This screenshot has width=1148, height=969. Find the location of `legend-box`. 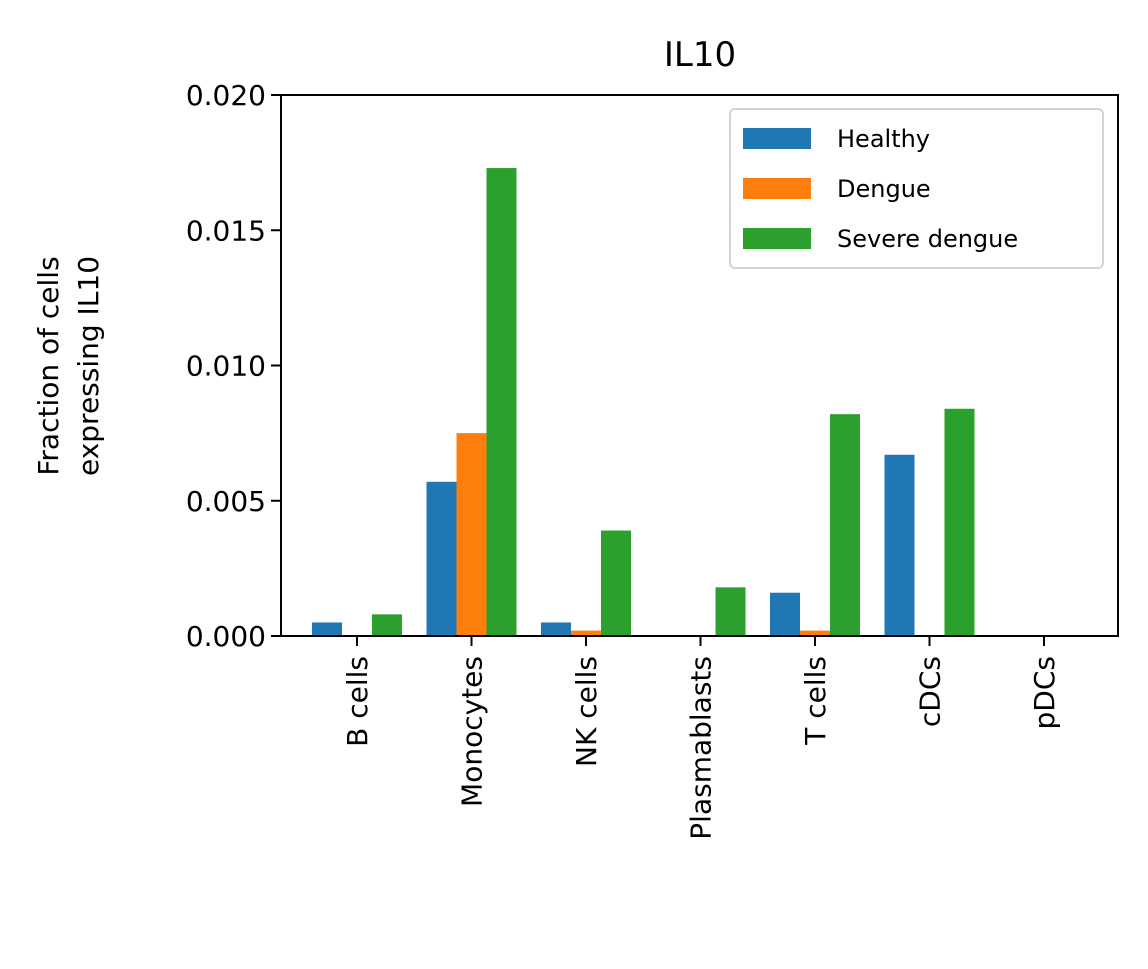

legend-box is located at coordinates (916, 188).